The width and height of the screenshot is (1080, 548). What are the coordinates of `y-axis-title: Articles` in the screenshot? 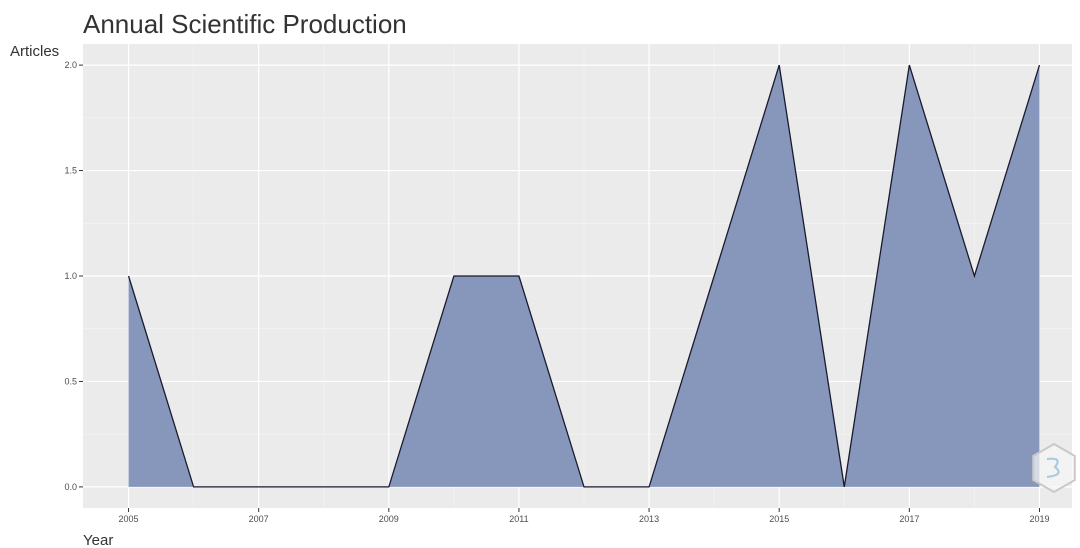 It's located at (34, 51).